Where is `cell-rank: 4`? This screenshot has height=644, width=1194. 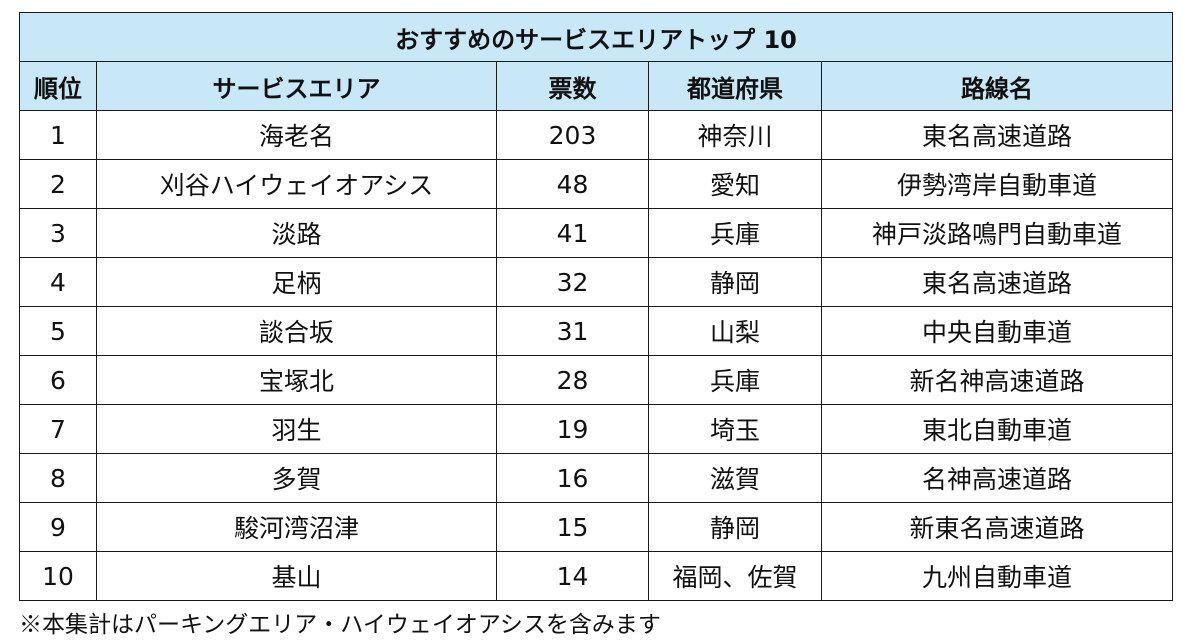
cell-rank: 4 is located at coordinates (58, 282).